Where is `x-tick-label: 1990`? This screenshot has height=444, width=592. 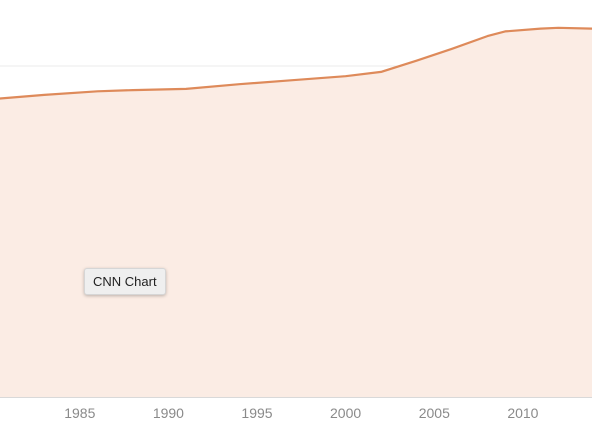
x-tick-label: 1990 is located at coordinates (168, 413).